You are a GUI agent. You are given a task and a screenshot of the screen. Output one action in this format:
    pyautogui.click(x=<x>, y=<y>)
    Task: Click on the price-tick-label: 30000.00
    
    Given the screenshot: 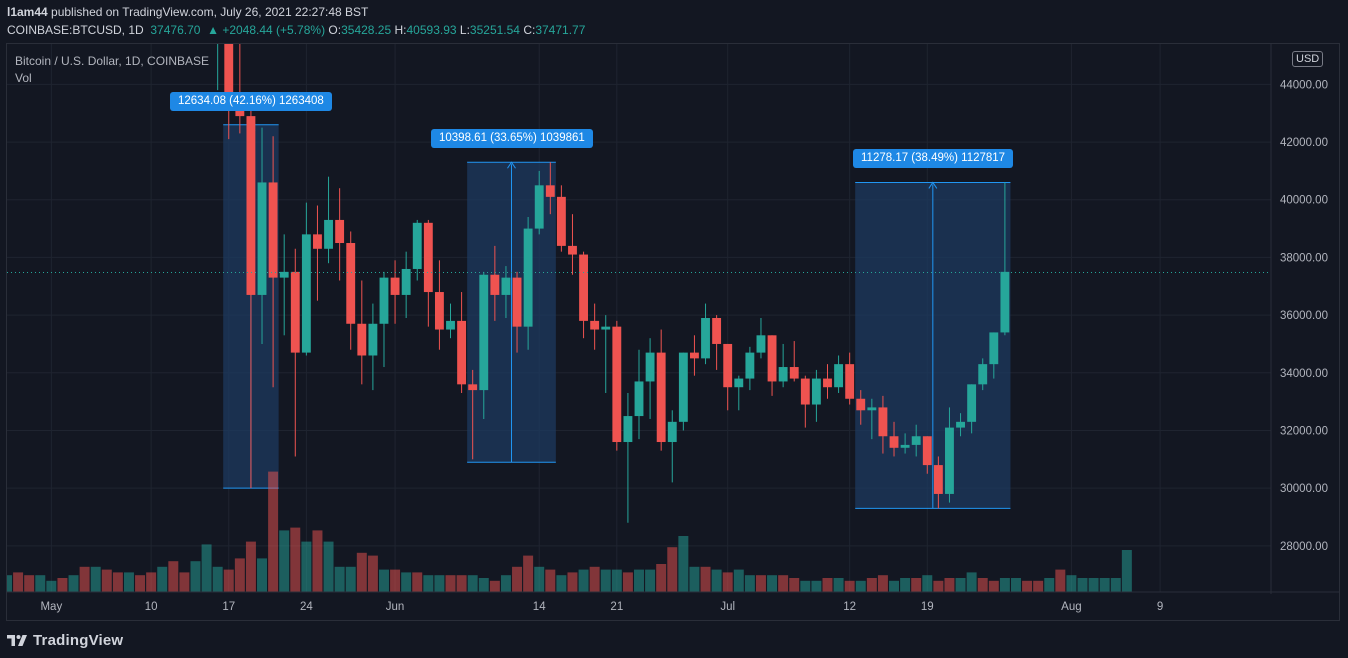 What is the action you would take?
    pyautogui.click(x=1304, y=489)
    